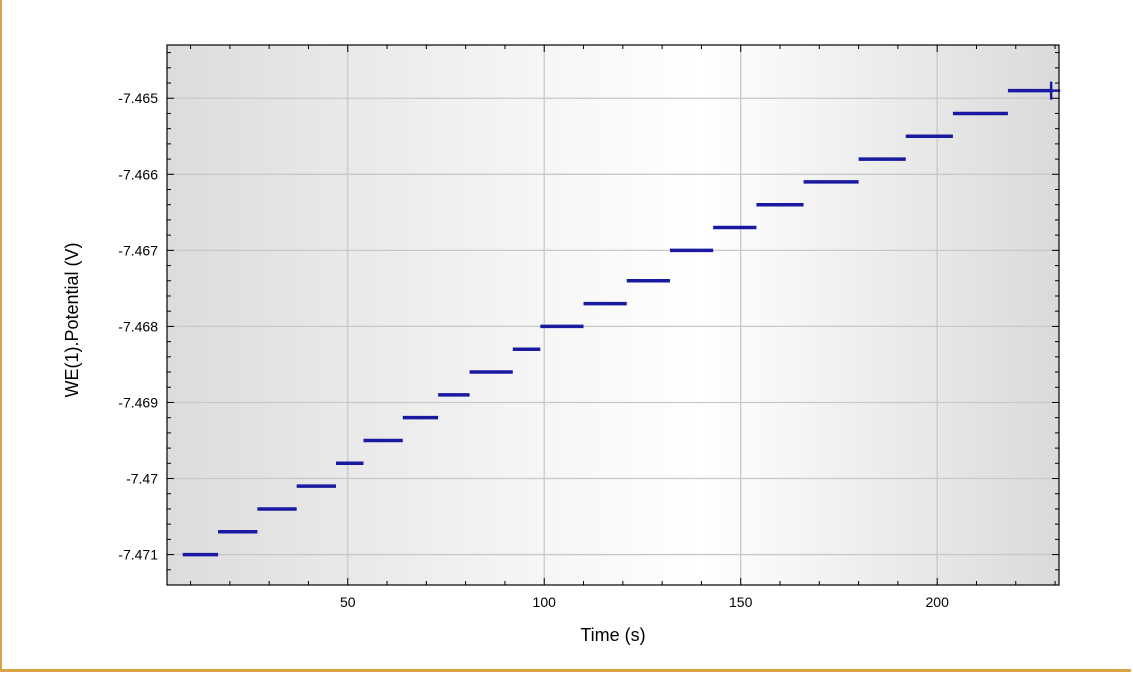  What do you see at coordinates (348, 602) in the screenshot?
I see `x-tick-label: 50` at bounding box center [348, 602].